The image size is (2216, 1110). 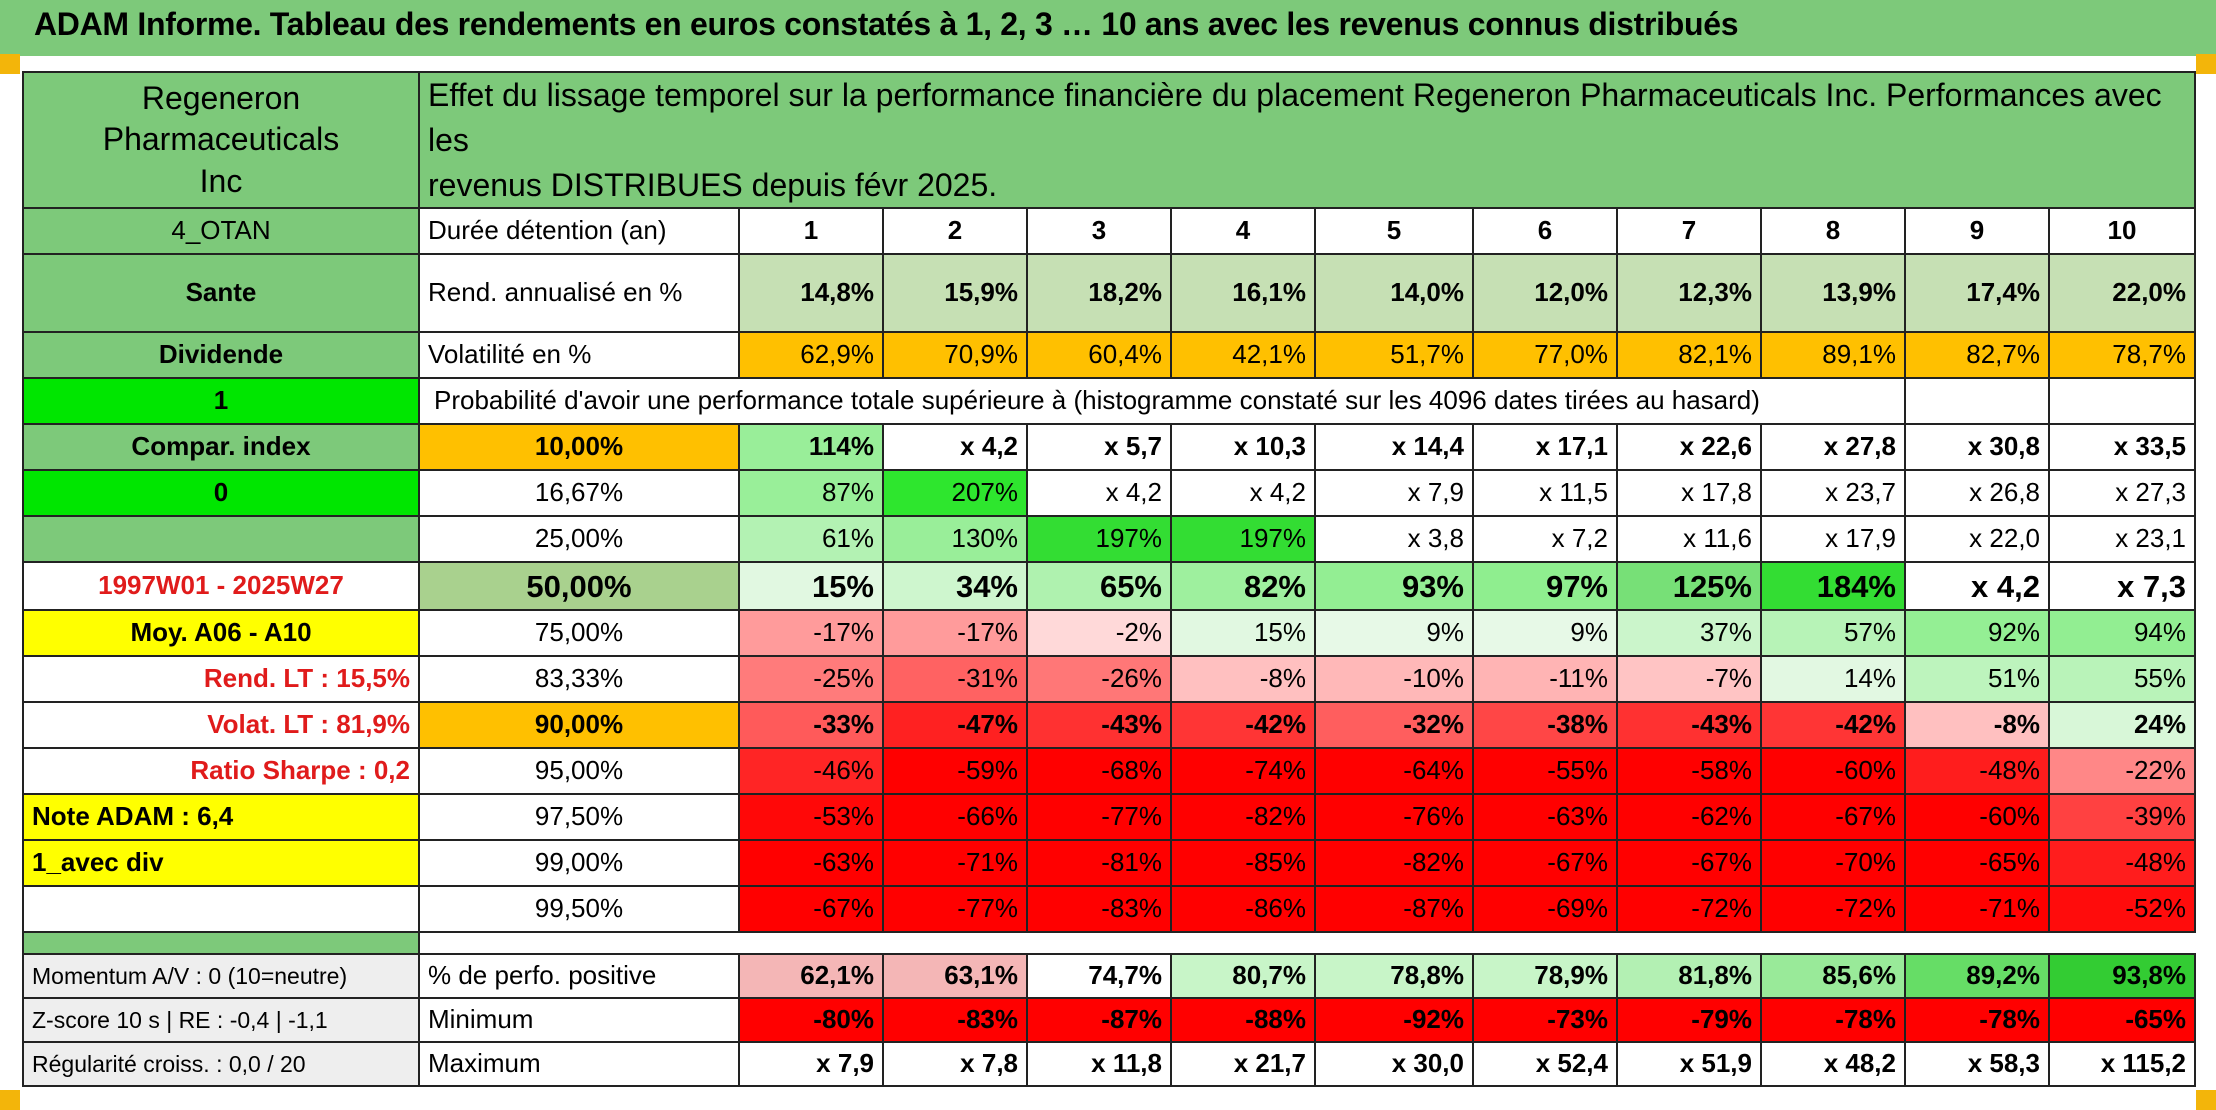 I want to click on year-header: 9, so click(x=1977, y=231).